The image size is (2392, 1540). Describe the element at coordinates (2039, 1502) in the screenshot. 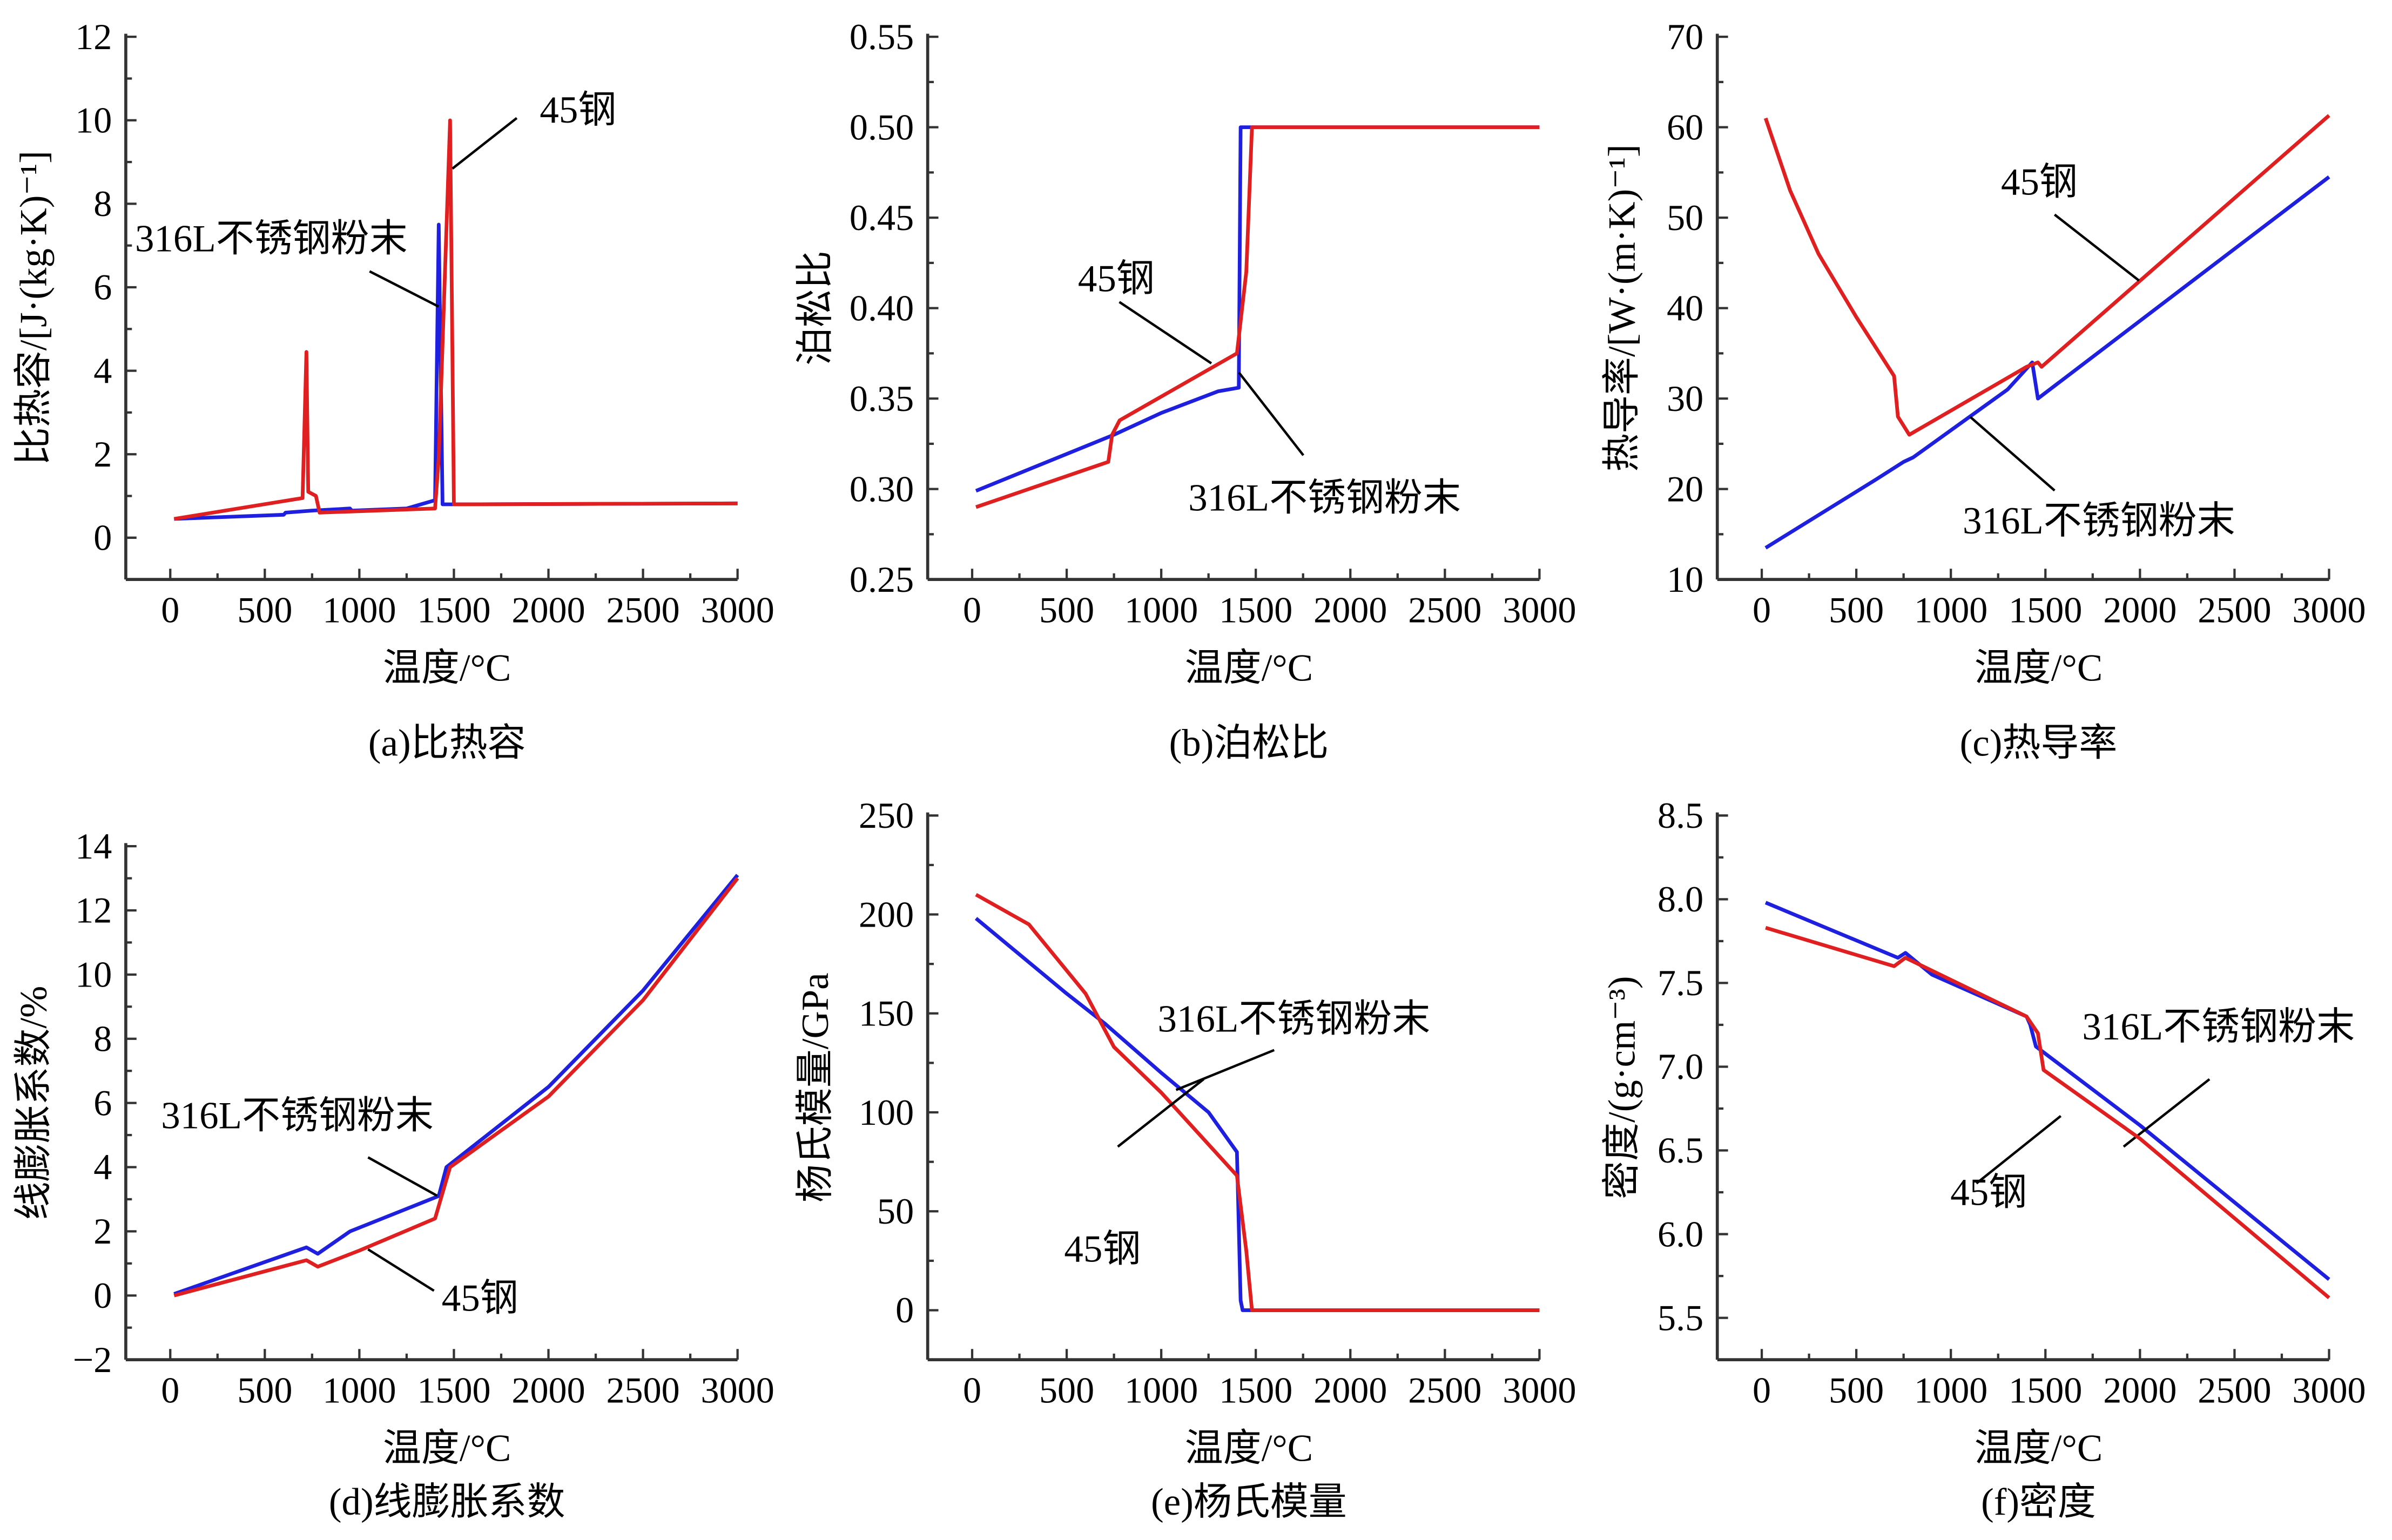

I see `caption: (f)密度` at that location.